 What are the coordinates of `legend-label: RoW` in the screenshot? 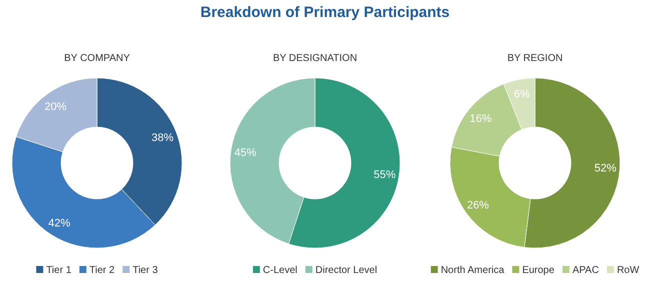 It's located at (628, 270).